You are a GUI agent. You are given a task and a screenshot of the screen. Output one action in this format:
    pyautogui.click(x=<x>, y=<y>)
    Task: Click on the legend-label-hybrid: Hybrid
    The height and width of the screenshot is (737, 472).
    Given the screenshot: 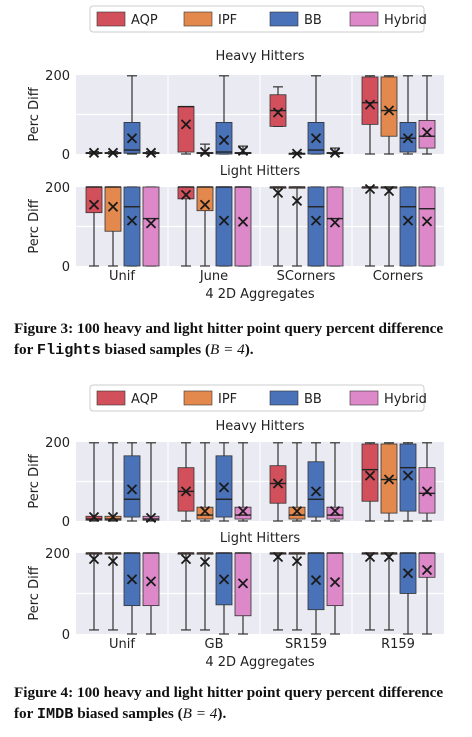 What is the action you would take?
    pyautogui.click(x=405, y=399)
    